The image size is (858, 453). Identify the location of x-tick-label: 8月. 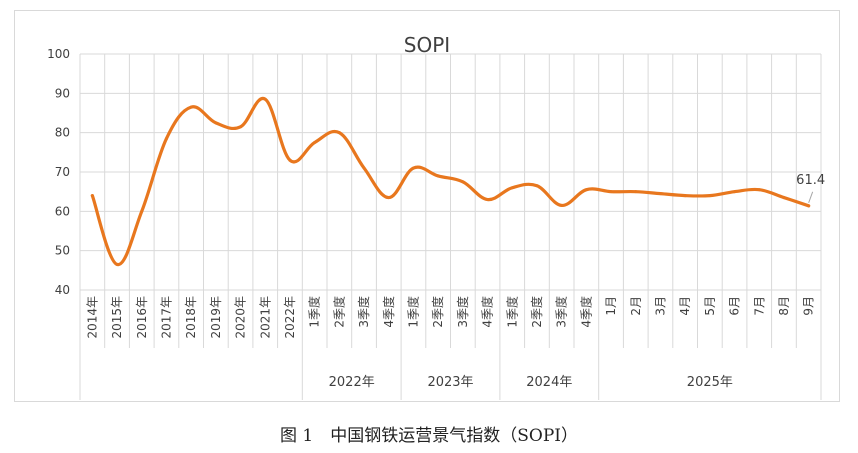
(784, 306).